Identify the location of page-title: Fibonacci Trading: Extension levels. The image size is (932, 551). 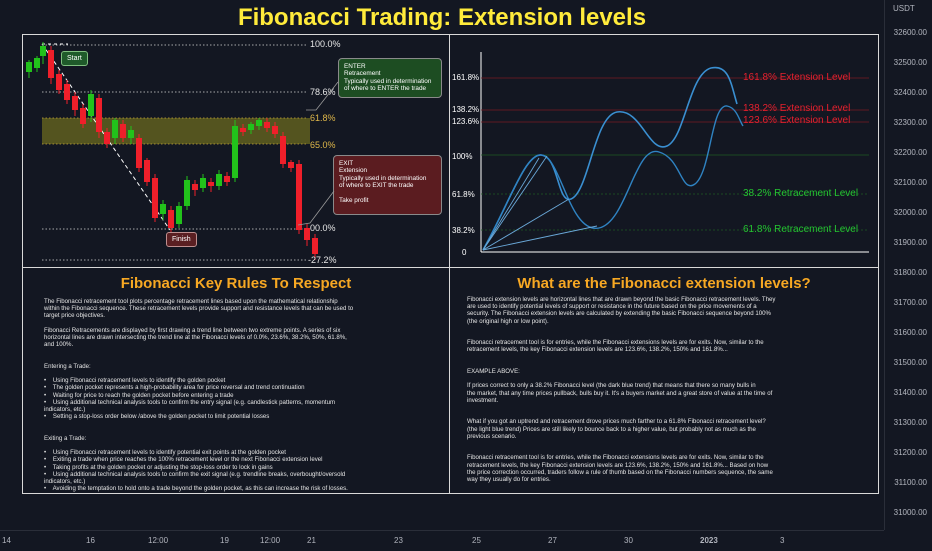
(442, 17).